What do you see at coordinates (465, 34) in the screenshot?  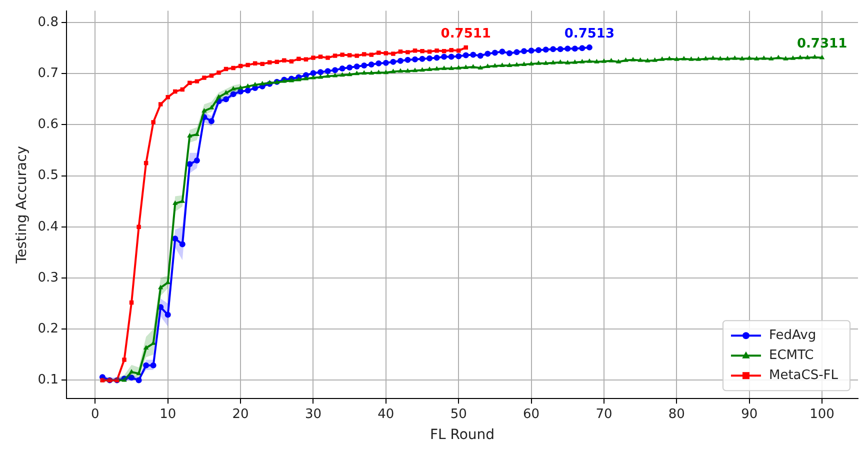 I see `annotation: 0.7511` at bounding box center [465, 34].